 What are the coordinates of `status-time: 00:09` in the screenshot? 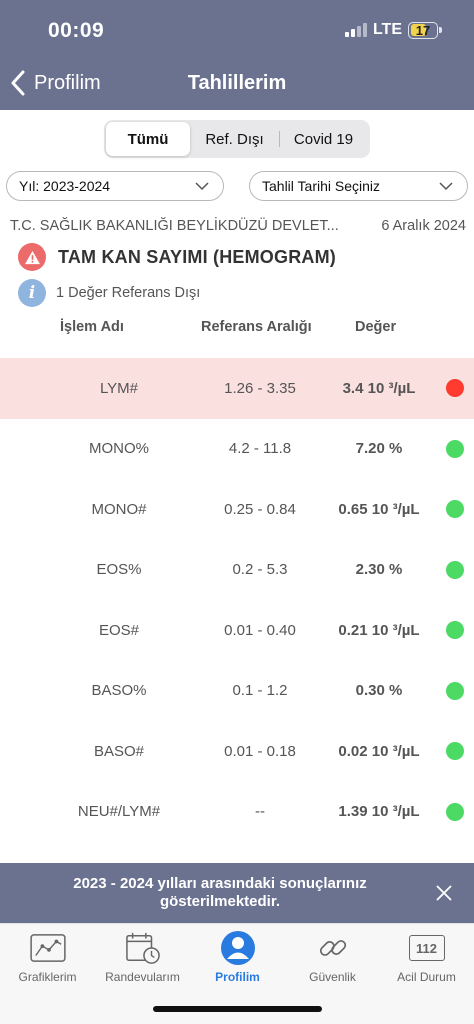 It's located at (76, 30).